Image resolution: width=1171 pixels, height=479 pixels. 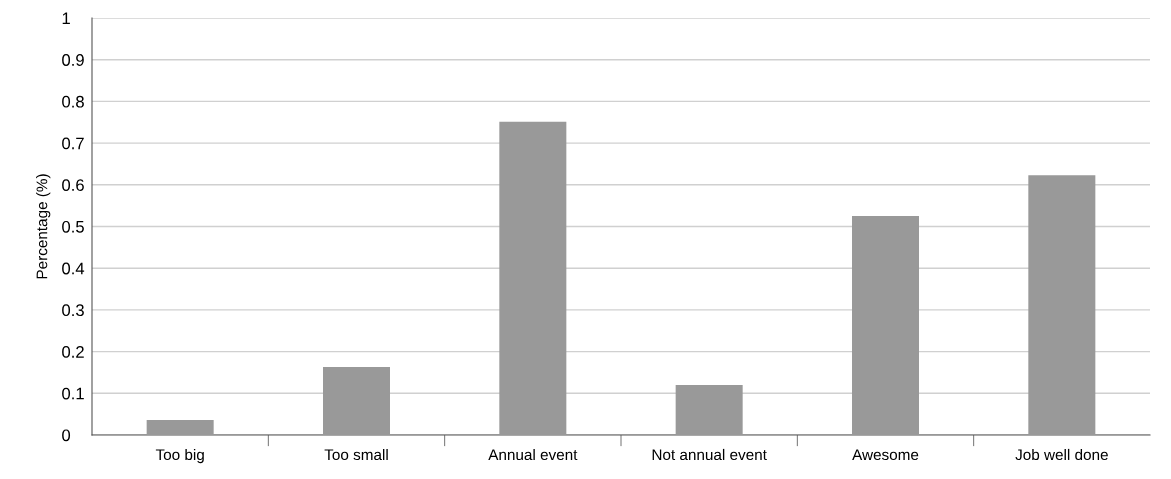 I want to click on y-axis-title: Percentage (%), so click(x=43, y=226).